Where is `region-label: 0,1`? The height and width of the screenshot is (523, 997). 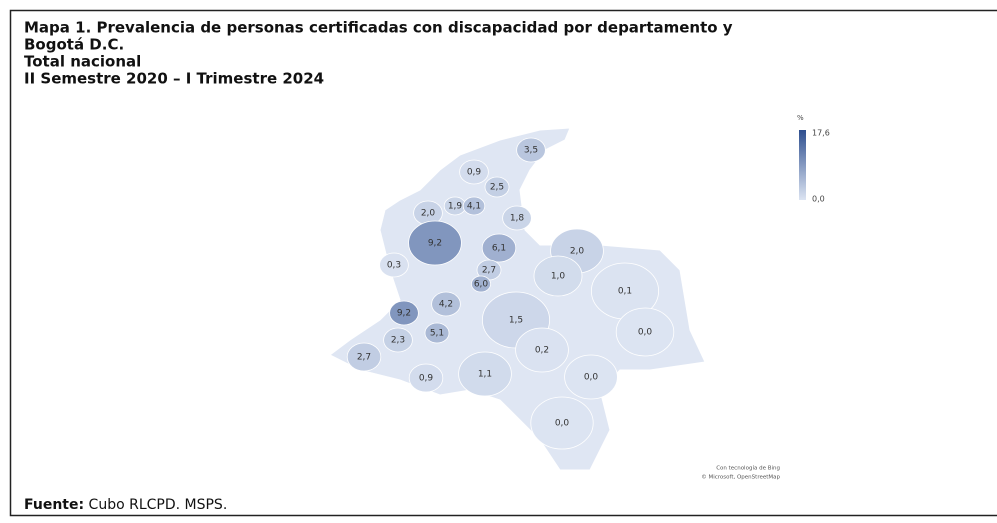 region-label: 0,1 is located at coordinates (625, 292).